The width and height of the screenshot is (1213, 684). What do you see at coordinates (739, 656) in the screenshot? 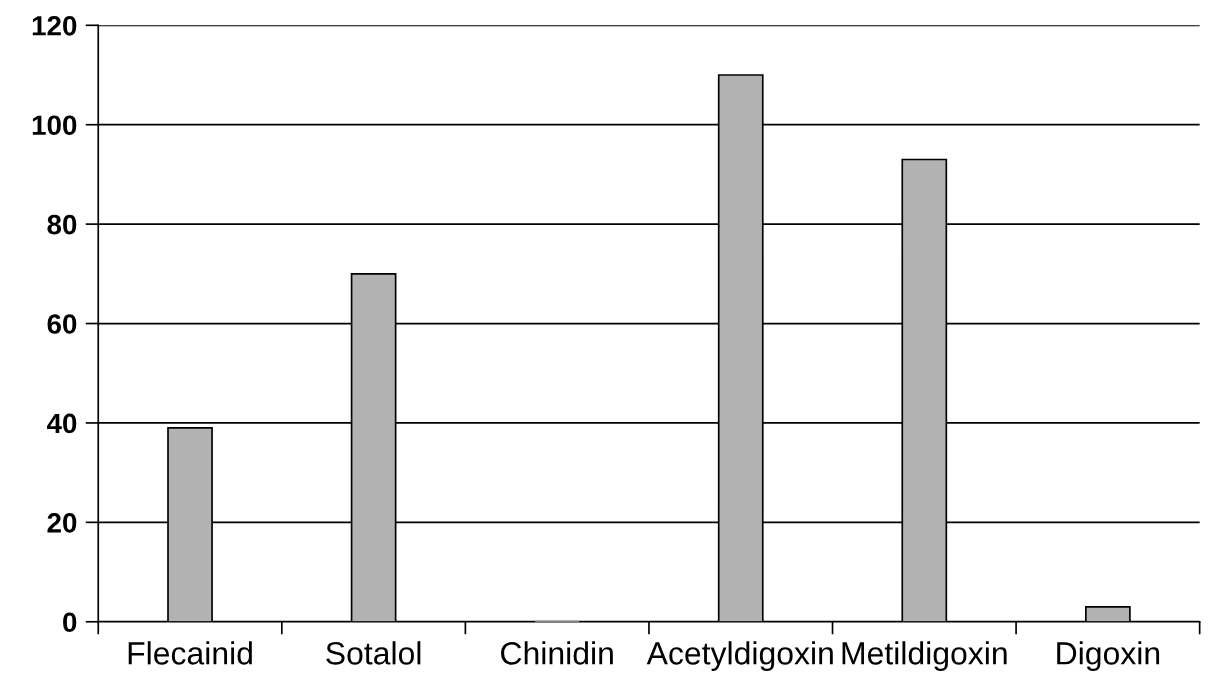
I see `x-tick-label: Acetyldigoxin` at bounding box center [739, 656].